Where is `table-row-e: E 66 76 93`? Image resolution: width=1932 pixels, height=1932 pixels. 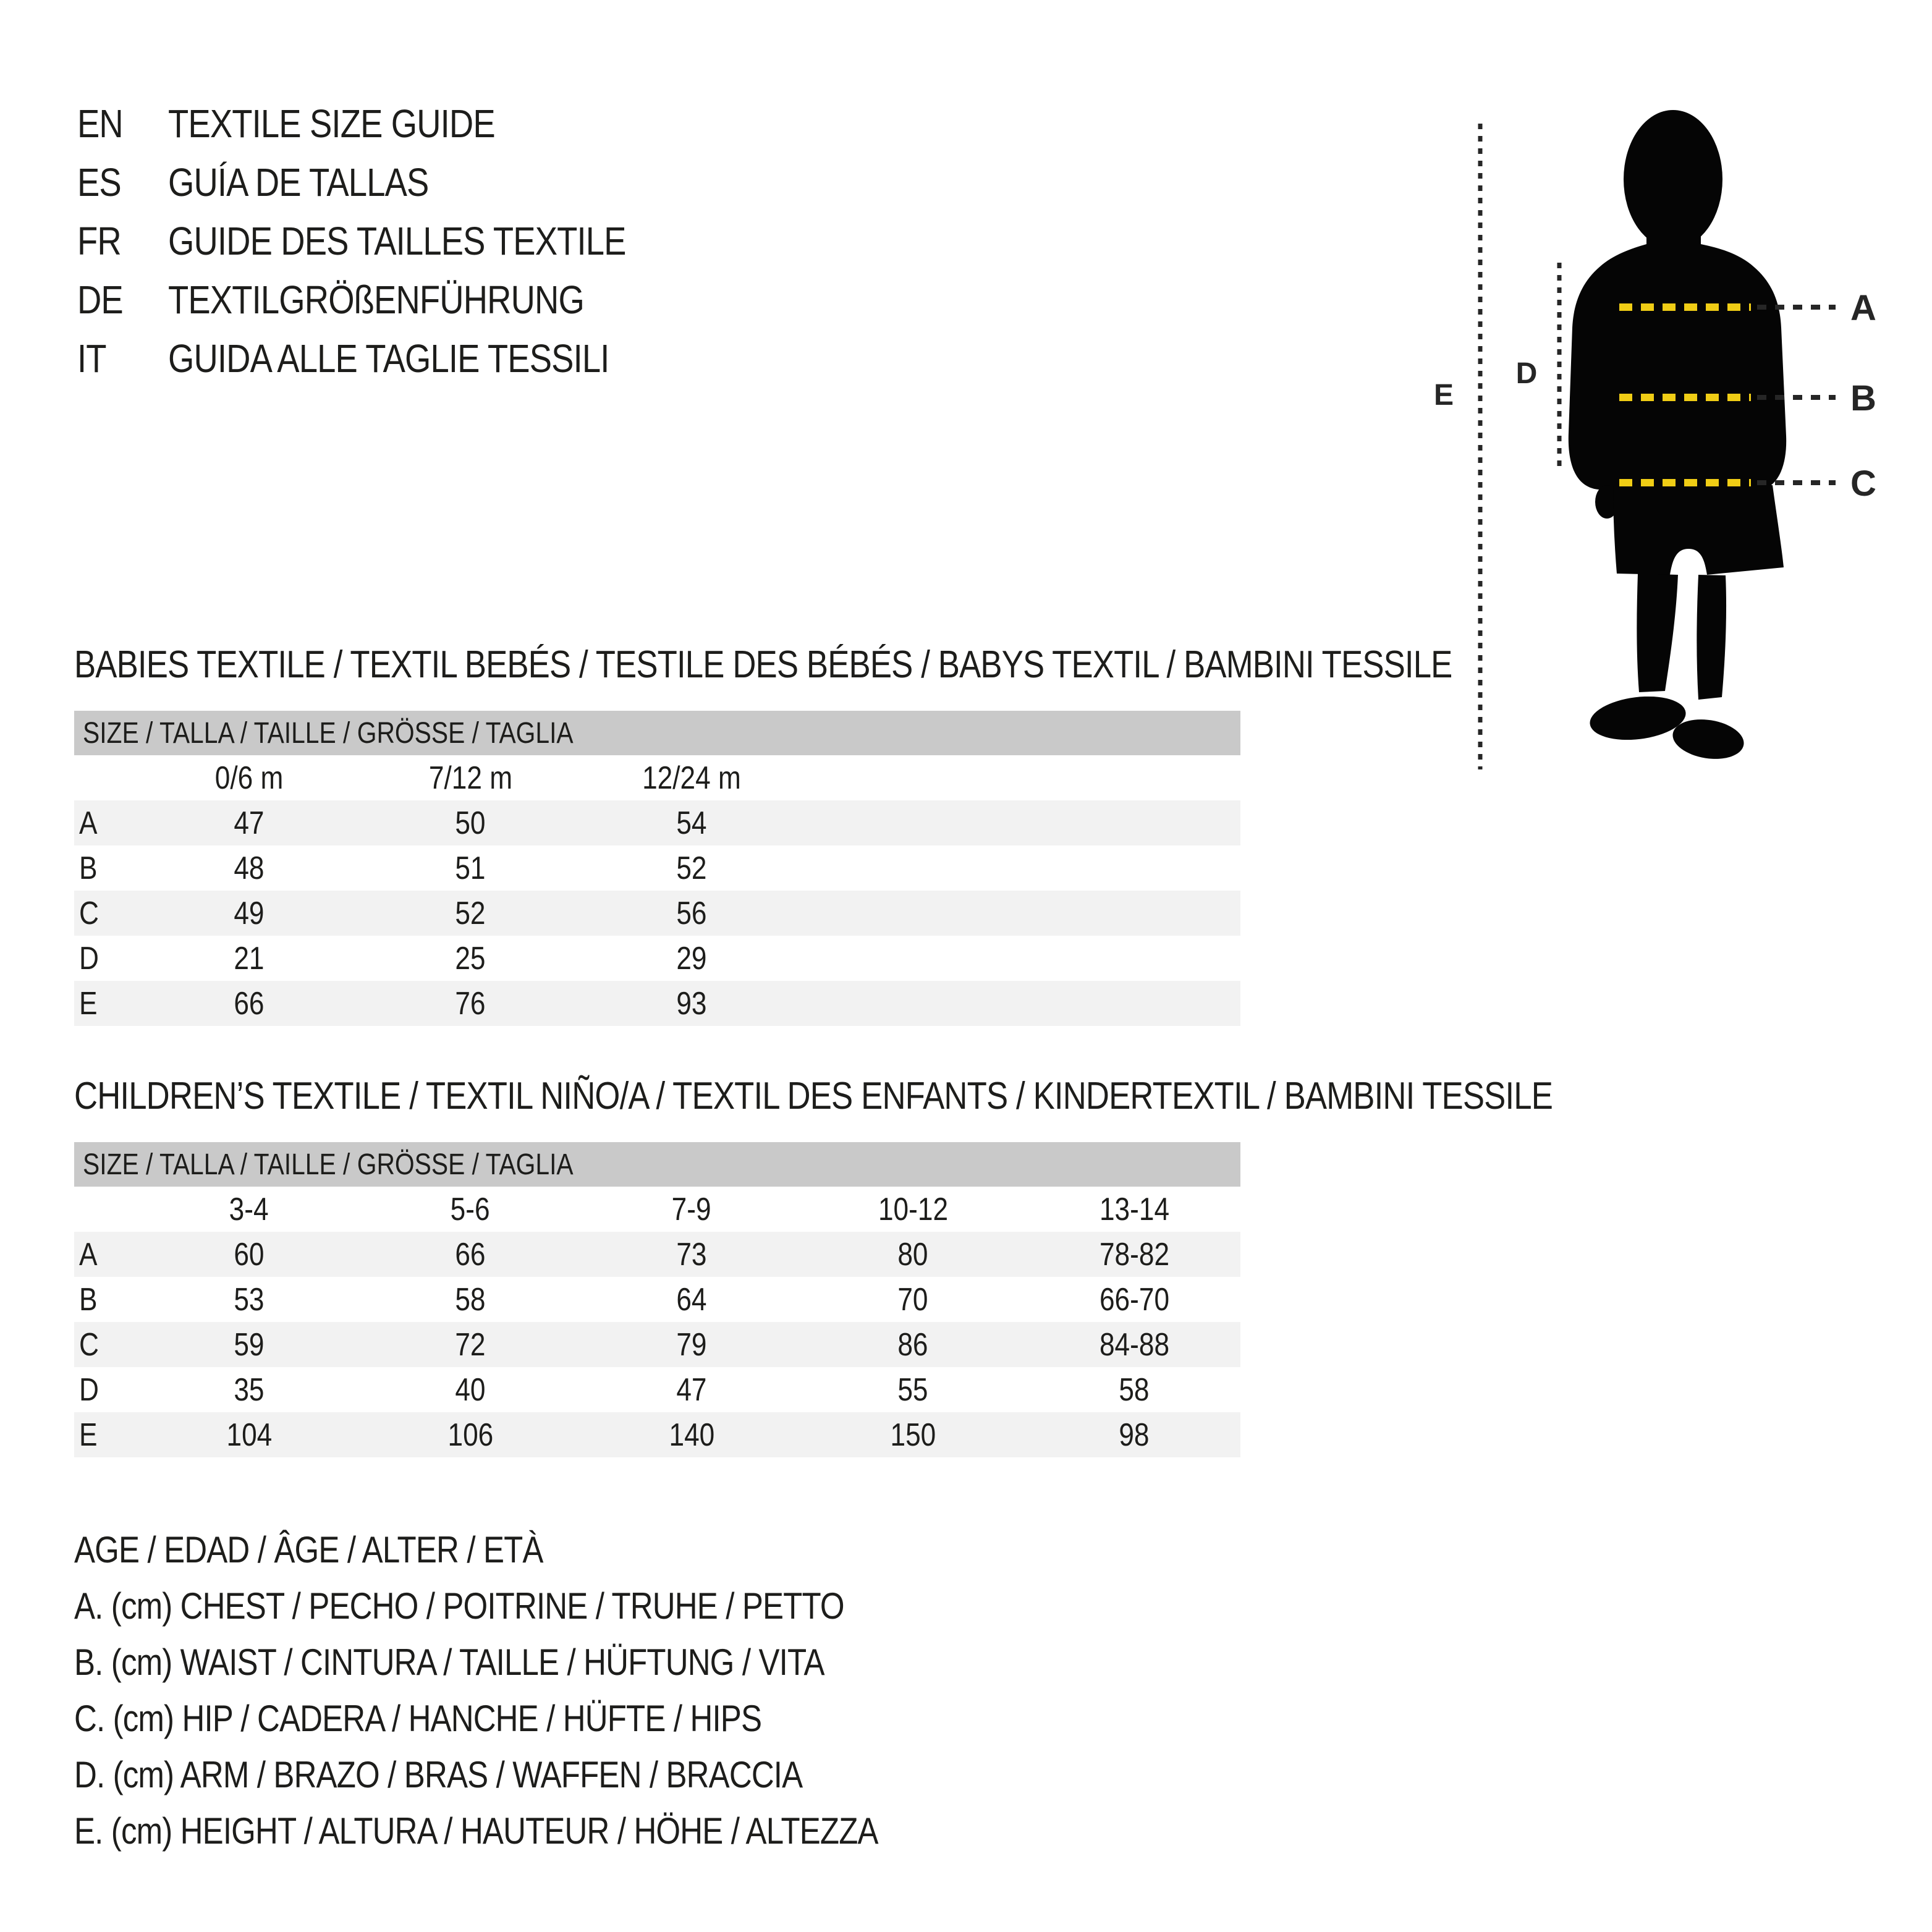 table-row-e: E 66 76 93 is located at coordinates (657, 1003).